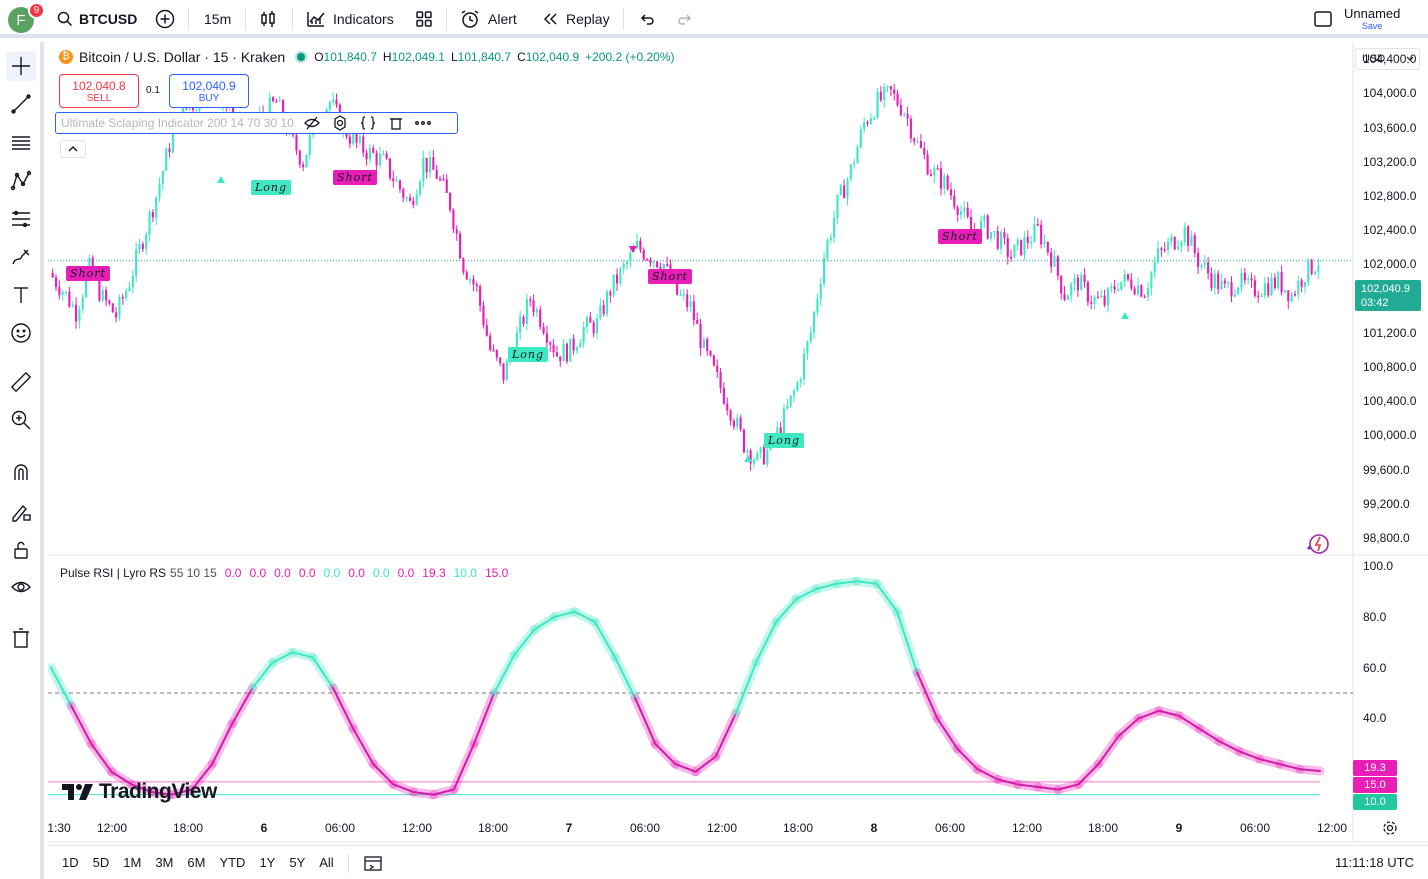 This screenshot has height=879, width=1428. What do you see at coordinates (1323, 19) in the screenshot?
I see `layout-checkbox` at bounding box center [1323, 19].